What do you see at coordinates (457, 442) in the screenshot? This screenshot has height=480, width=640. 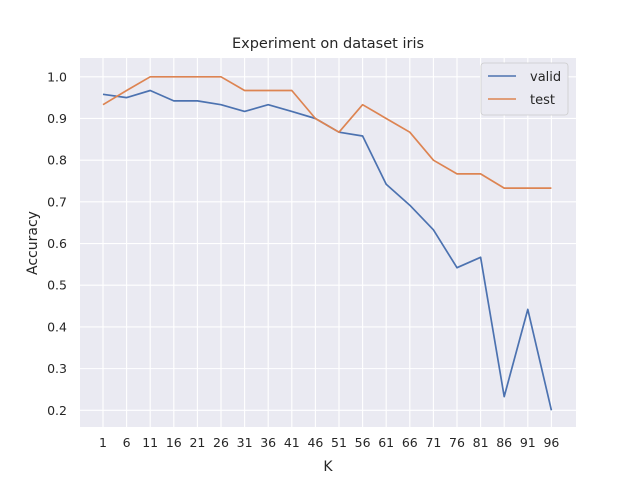 I see `x-tick-label: 76` at bounding box center [457, 442].